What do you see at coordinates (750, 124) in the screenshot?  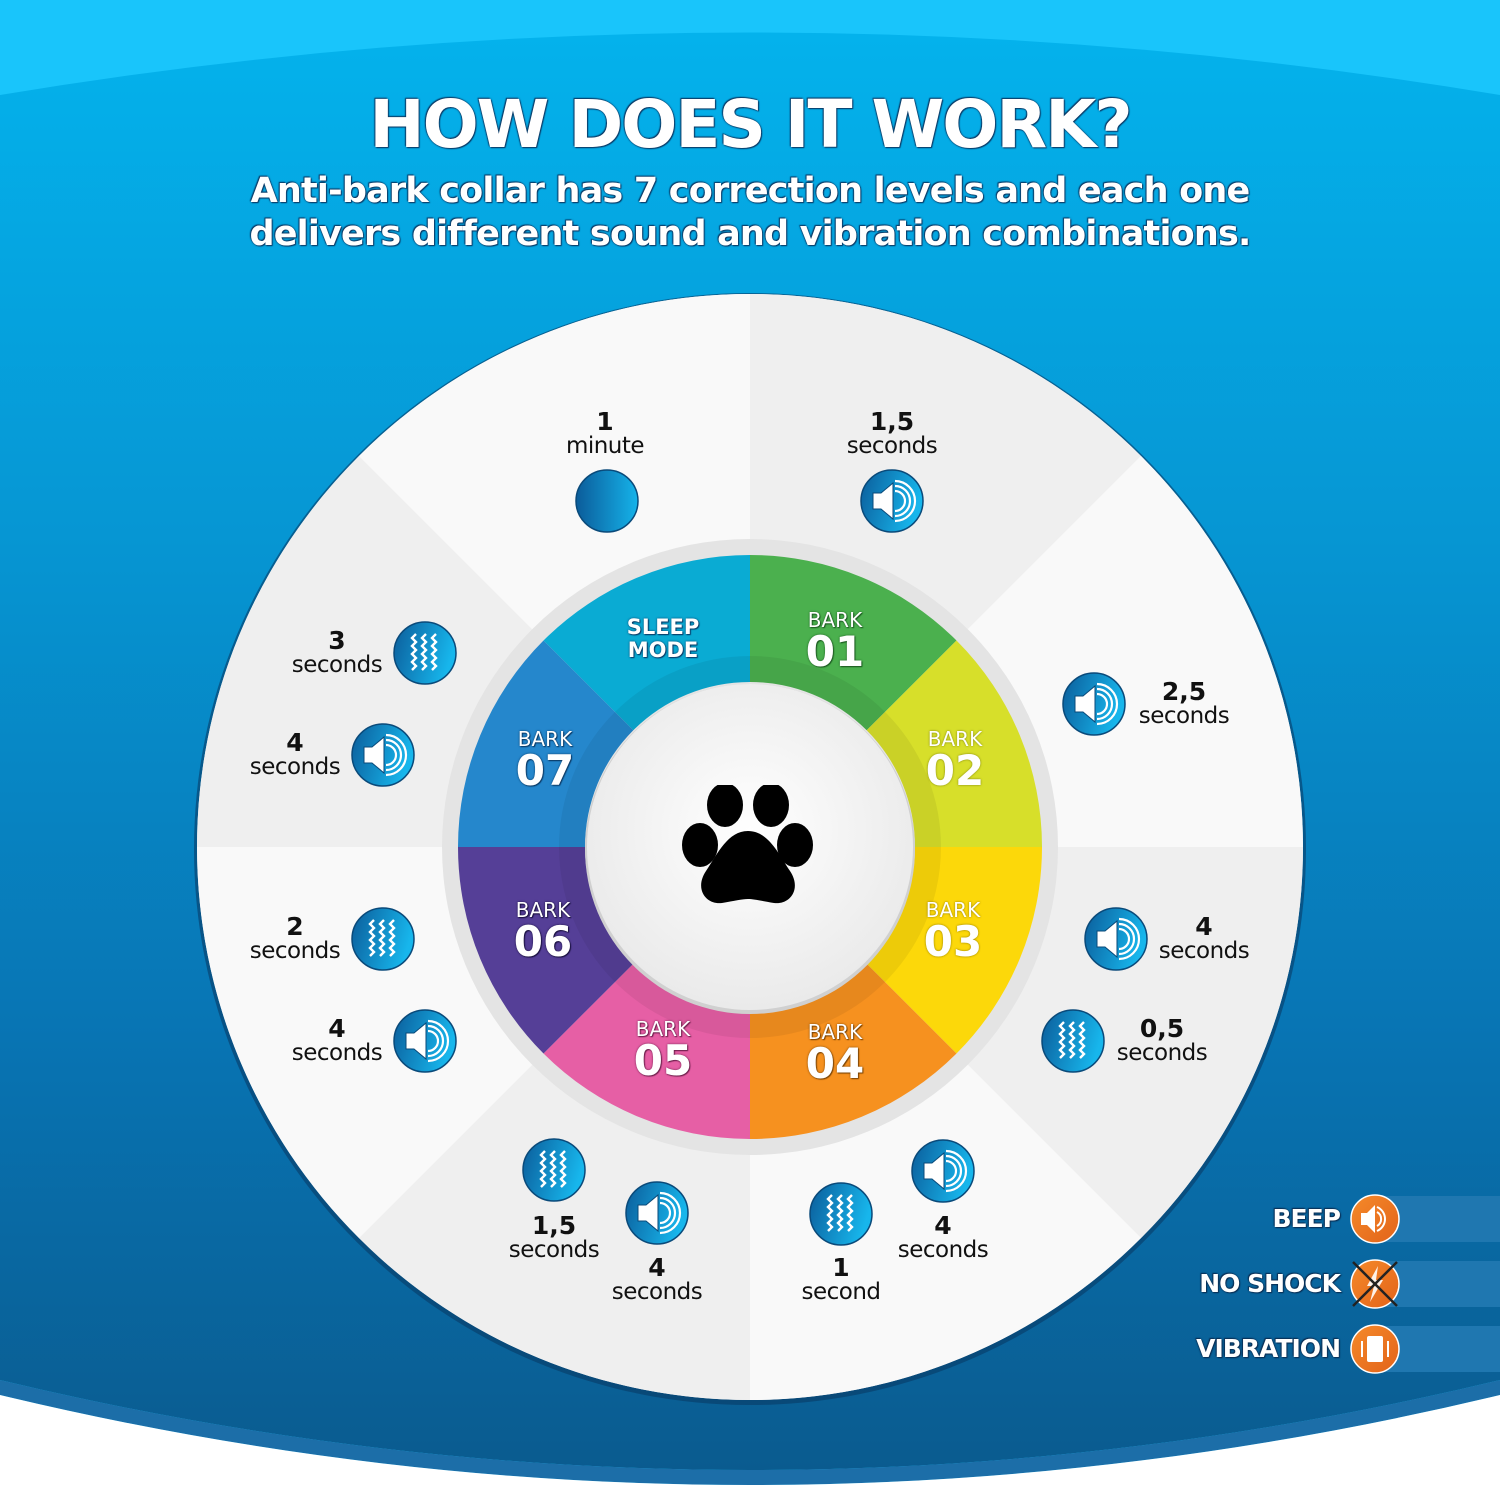 I see `page-title: HOW DOES IT WORK?` at bounding box center [750, 124].